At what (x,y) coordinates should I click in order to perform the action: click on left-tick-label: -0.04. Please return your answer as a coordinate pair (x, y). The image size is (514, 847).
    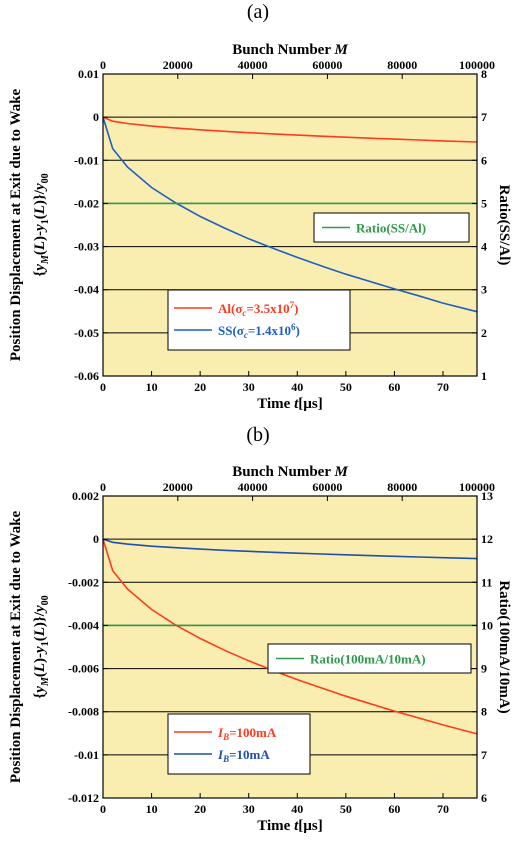
    Looking at the image, I should click on (86, 290).